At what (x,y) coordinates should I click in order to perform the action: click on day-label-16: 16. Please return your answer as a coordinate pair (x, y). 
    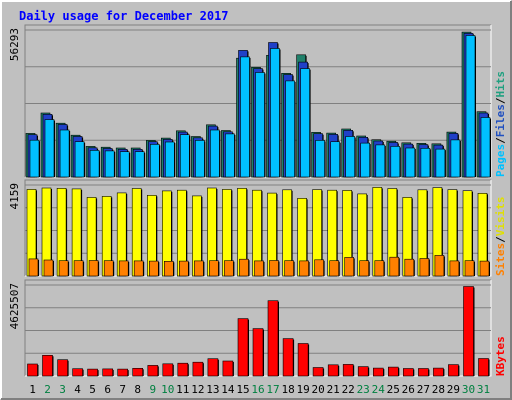
    Looking at the image, I should click on (257, 389).